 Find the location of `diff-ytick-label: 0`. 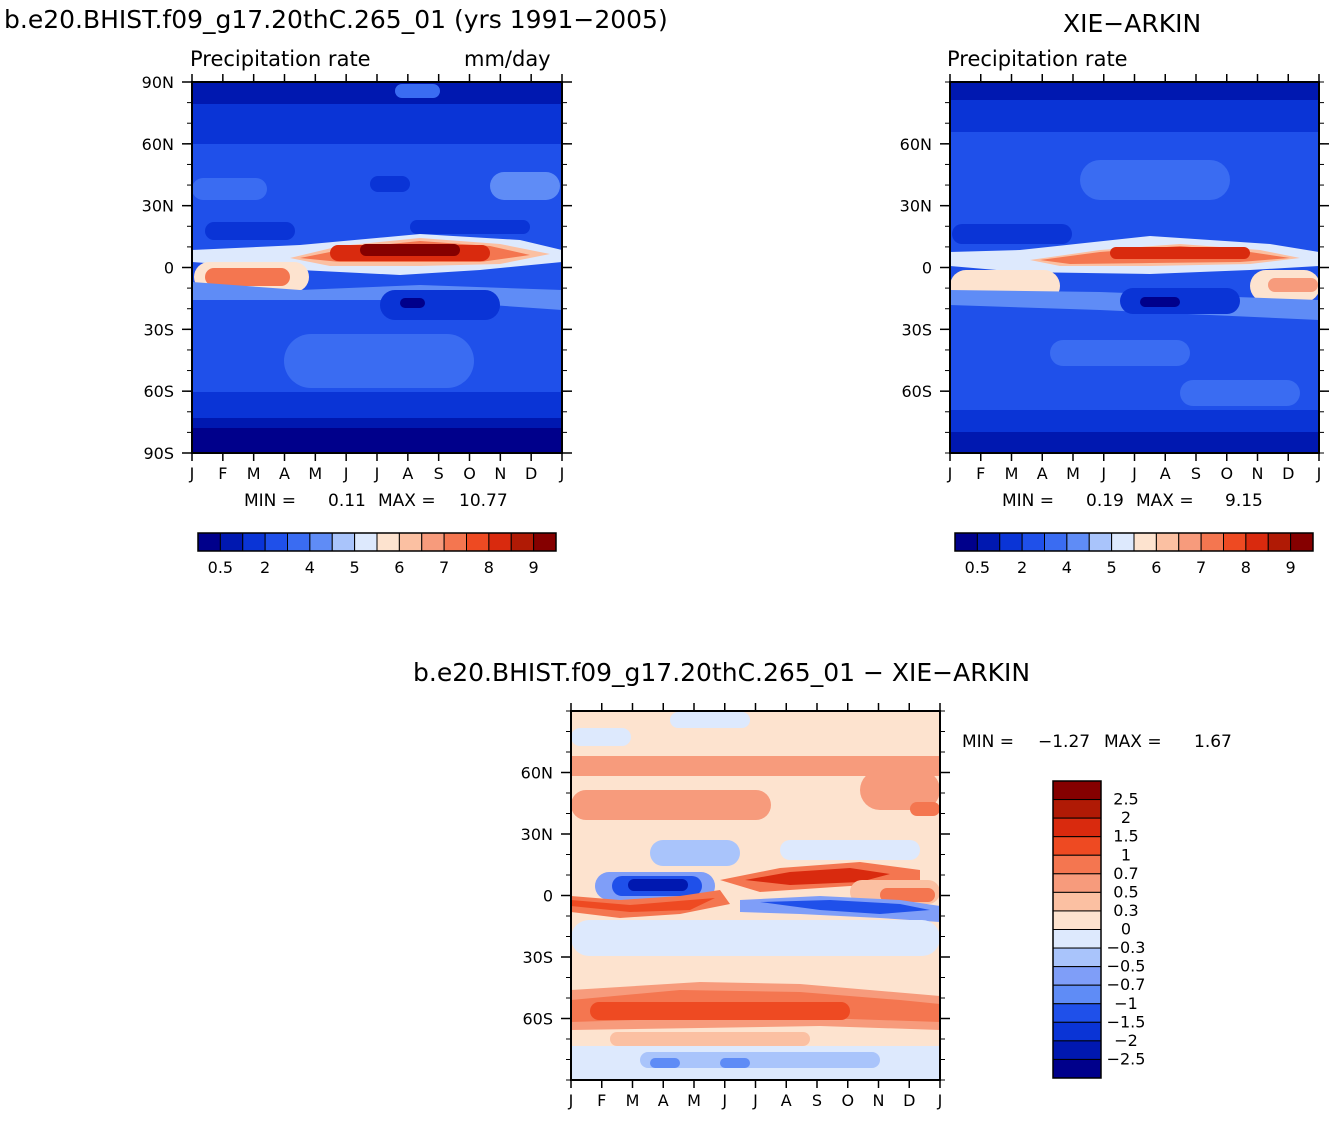

diff-ytick-label: 0 is located at coordinates (548, 896).